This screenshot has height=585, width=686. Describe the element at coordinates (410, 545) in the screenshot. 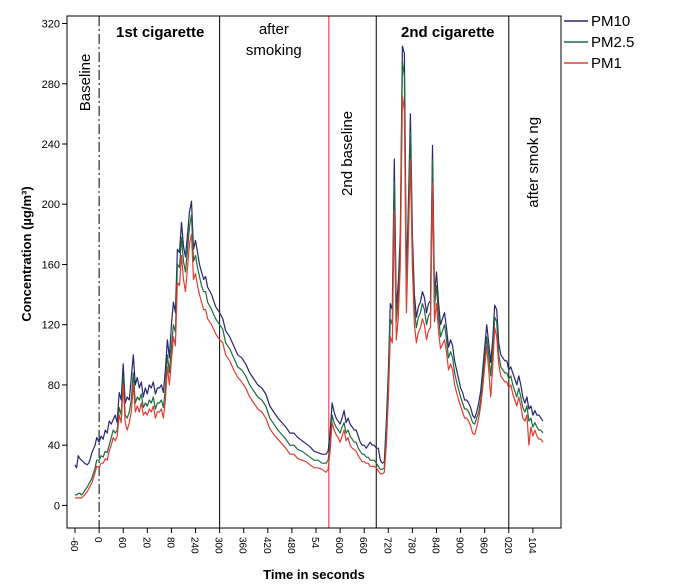

I see `x-tick-label: 780` at that location.